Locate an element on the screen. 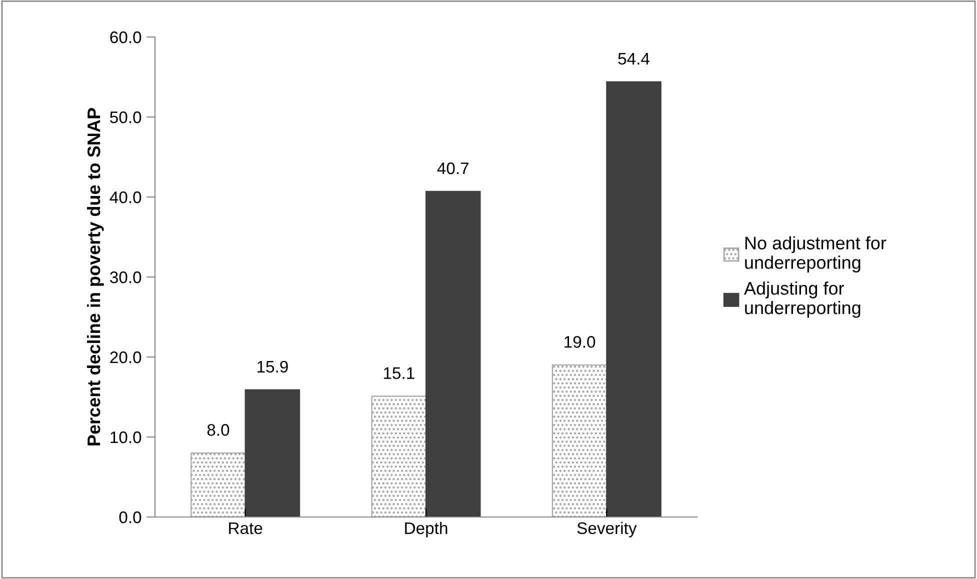 The image size is (977, 579). legend-label: Adjusting for underreporting is located at coordinates (802, 300).